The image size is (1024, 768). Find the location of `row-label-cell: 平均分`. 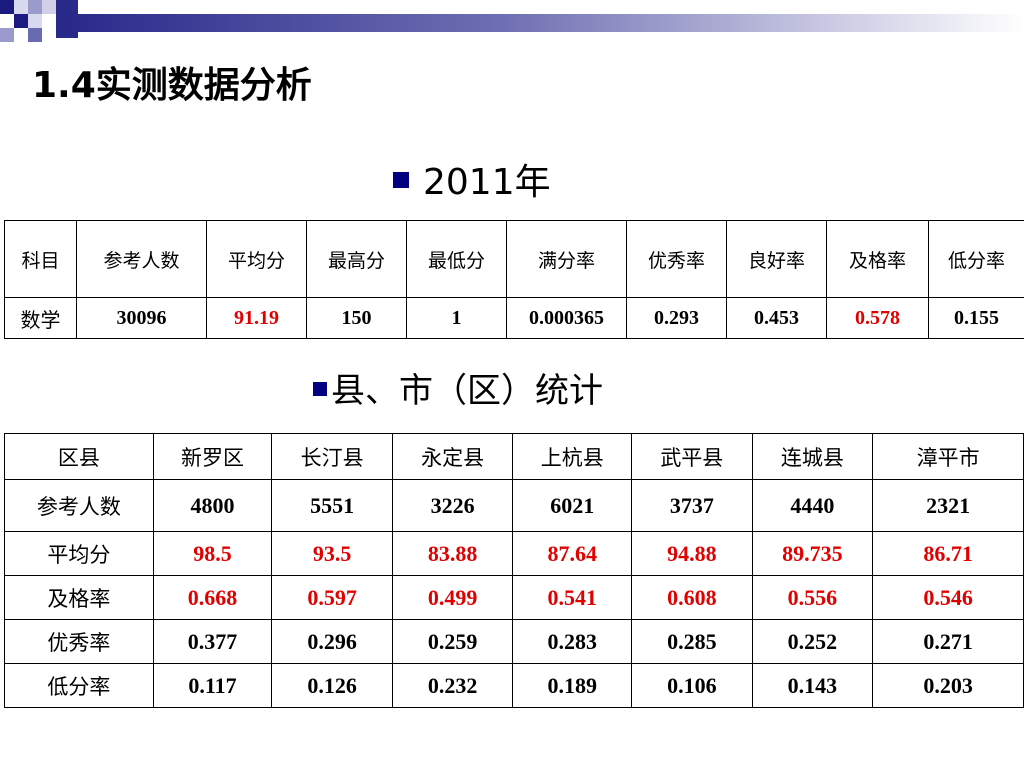

row-label-cell: 平均分 is located at coordinates (79, 553).